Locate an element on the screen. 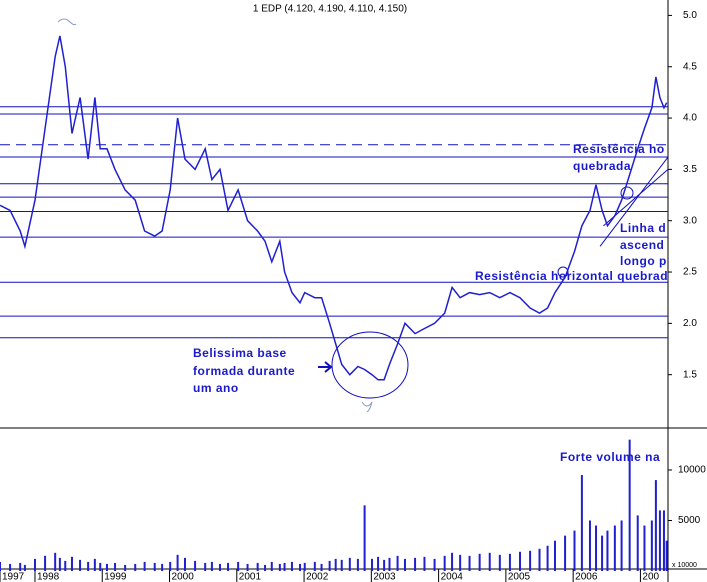 The height and width of the screenshot is (582, 707). y-tick-label: 1.5 is located at coordinates (690, 374).